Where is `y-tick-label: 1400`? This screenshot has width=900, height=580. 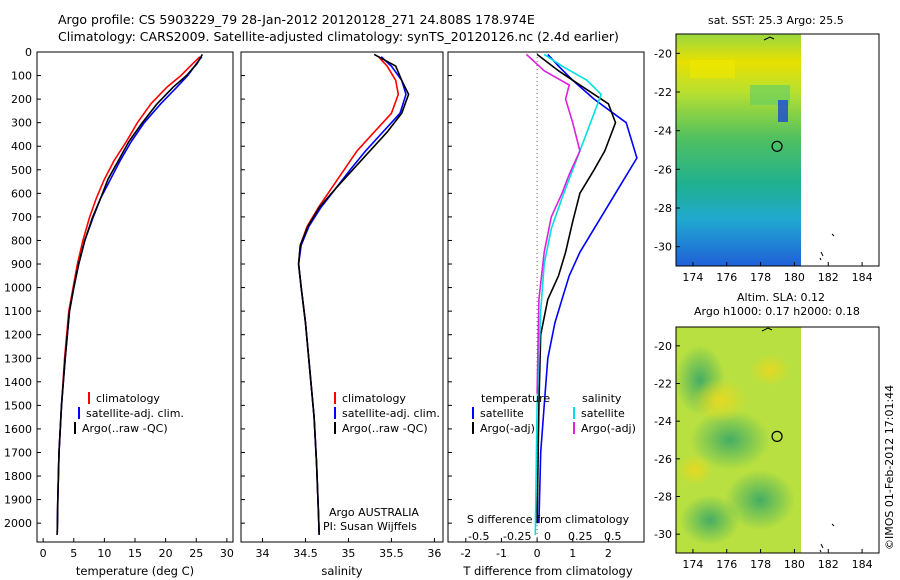
y-tick-label: 1400 is located at coordinates (18, 382).